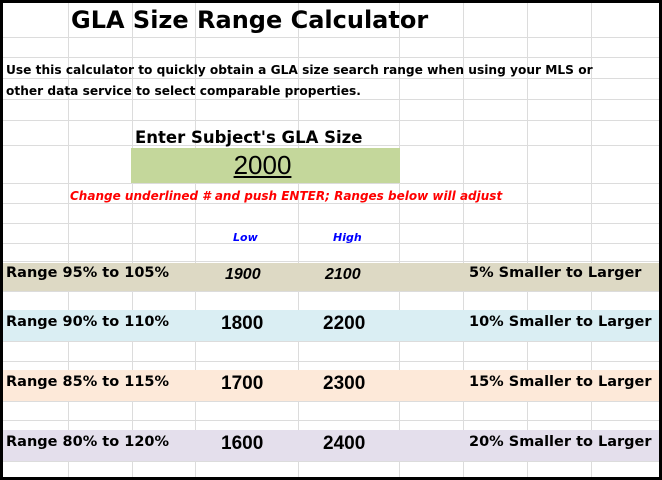 The width and height of the screenshot is (662, 480). Describe the element at coordinates (243, 274) in the screenshot. I see `range-low-value: 1900` at that location.